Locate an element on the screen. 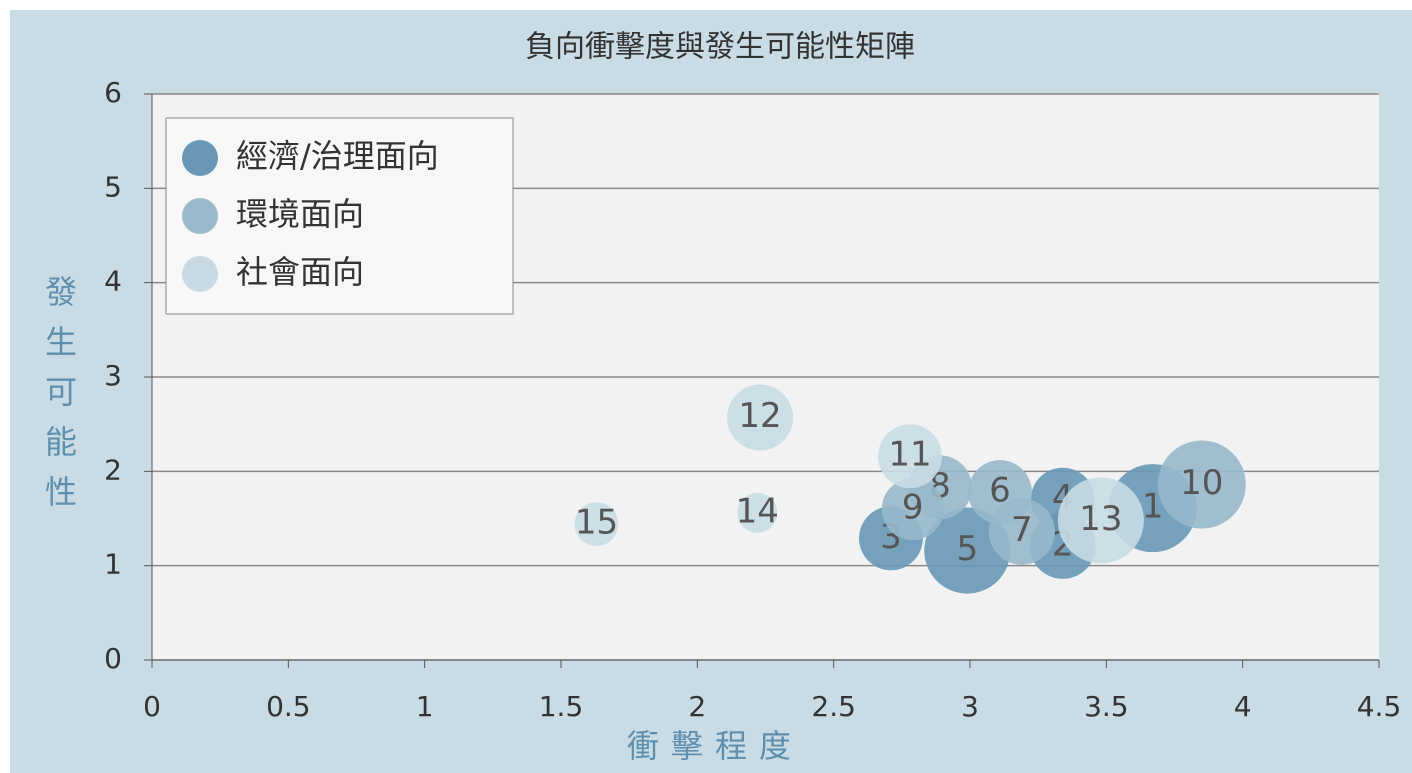 This screenshot has width=1412, height=773. y-axis-label: 發生可能性 is located at coordinates (59, 400).